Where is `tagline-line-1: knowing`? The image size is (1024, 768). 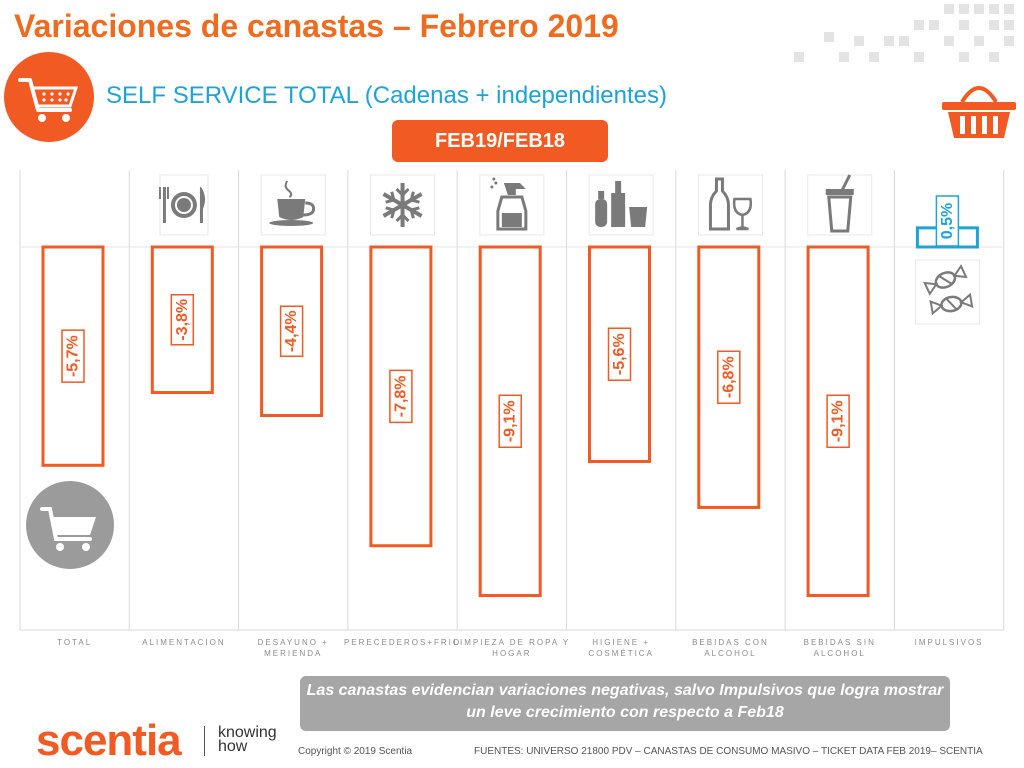
tagline-line-1: knowing is located at coordinates (247, 732).